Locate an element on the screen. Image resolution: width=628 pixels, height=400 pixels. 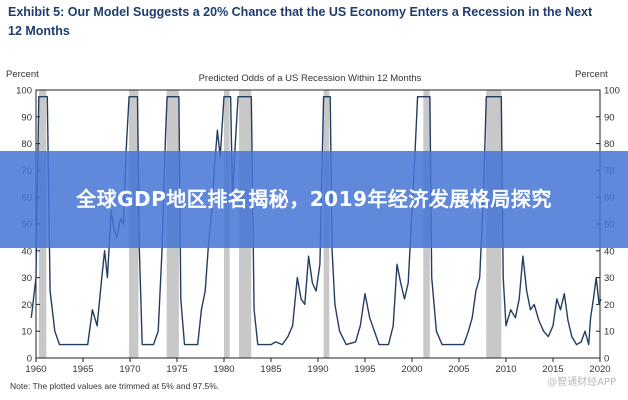
y-left-tick-label: 10 is located at coordinates (26, 332).